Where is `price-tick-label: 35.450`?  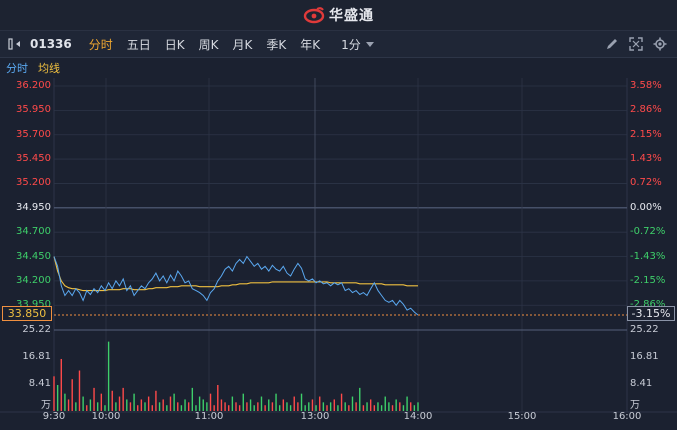
price-tick-label: 35.450 is located at coordinates (33, 159).